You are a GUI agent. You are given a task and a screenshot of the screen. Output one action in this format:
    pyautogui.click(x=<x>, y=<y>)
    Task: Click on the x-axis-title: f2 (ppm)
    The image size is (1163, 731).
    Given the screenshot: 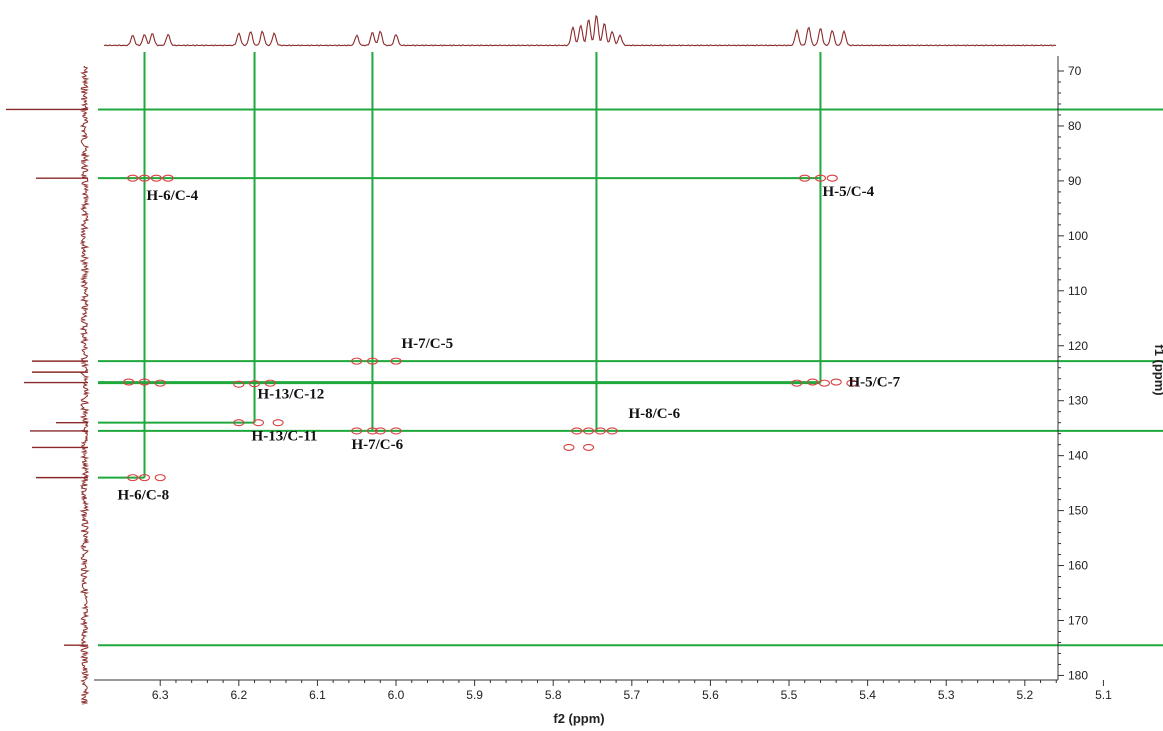 What is the action you would take?
    pyautogui.click(x=578, y=718)
    